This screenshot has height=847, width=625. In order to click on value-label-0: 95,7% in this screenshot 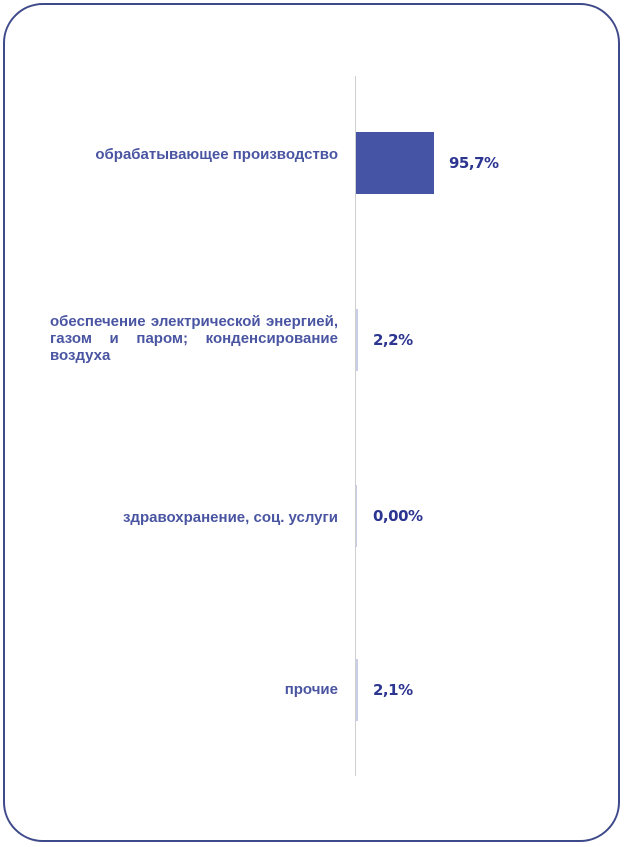, I will do `click(474, 163)`.